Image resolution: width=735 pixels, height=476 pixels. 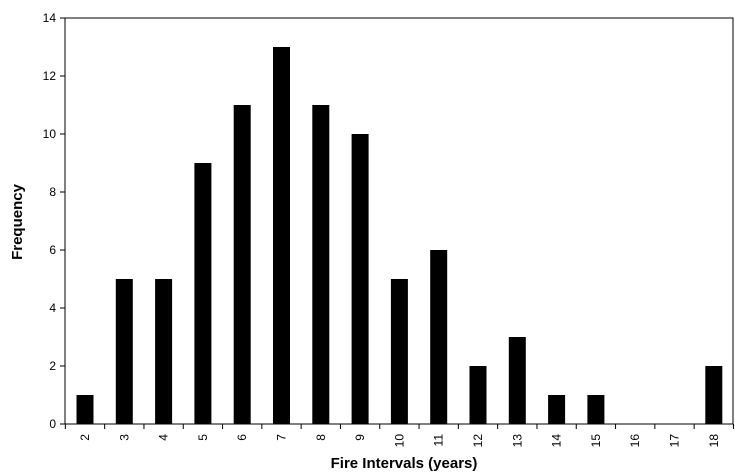 What do you see at coordinates (596, 441) in the screenshot?
I see `x-tick-label-15: 15` at bounding box center [596, 441].